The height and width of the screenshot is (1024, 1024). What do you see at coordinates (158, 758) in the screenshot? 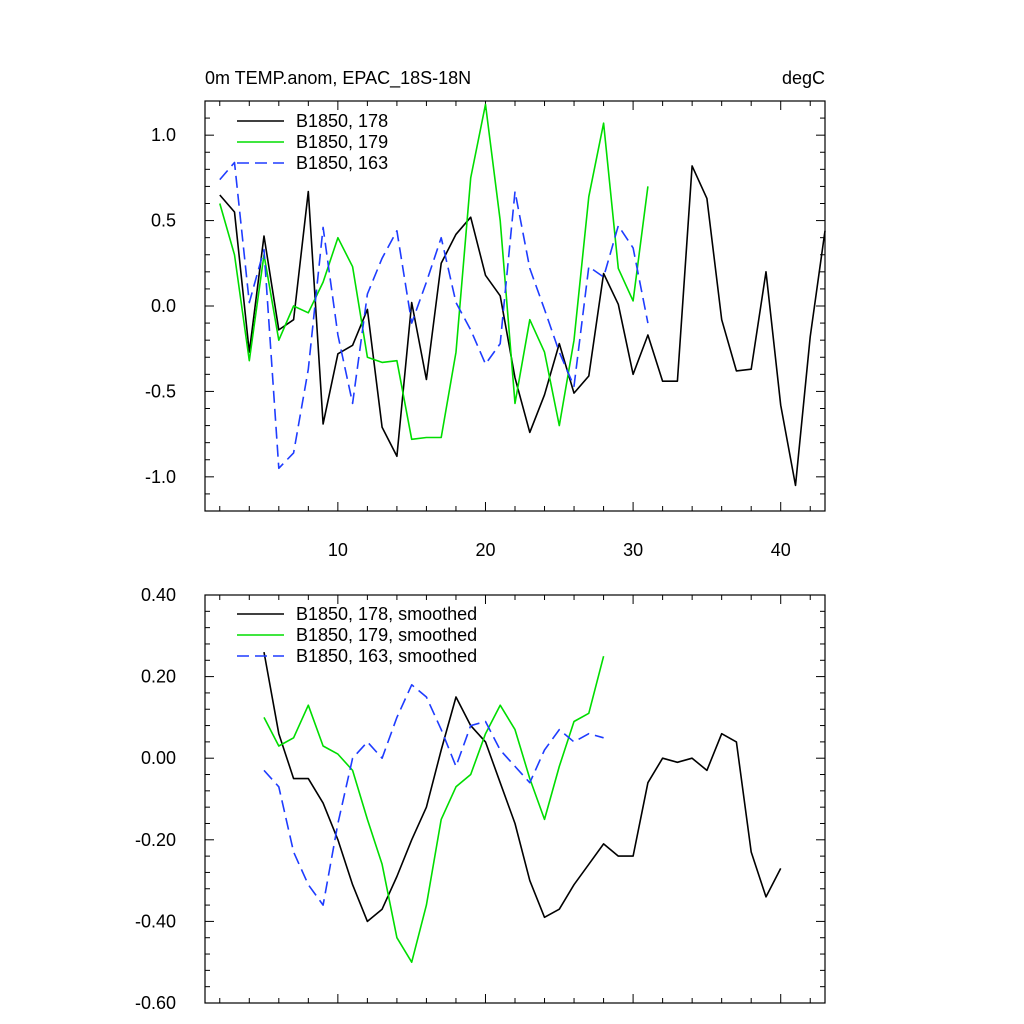
I see `y-tick-label: 0.00` at bounding box center [158, 758].